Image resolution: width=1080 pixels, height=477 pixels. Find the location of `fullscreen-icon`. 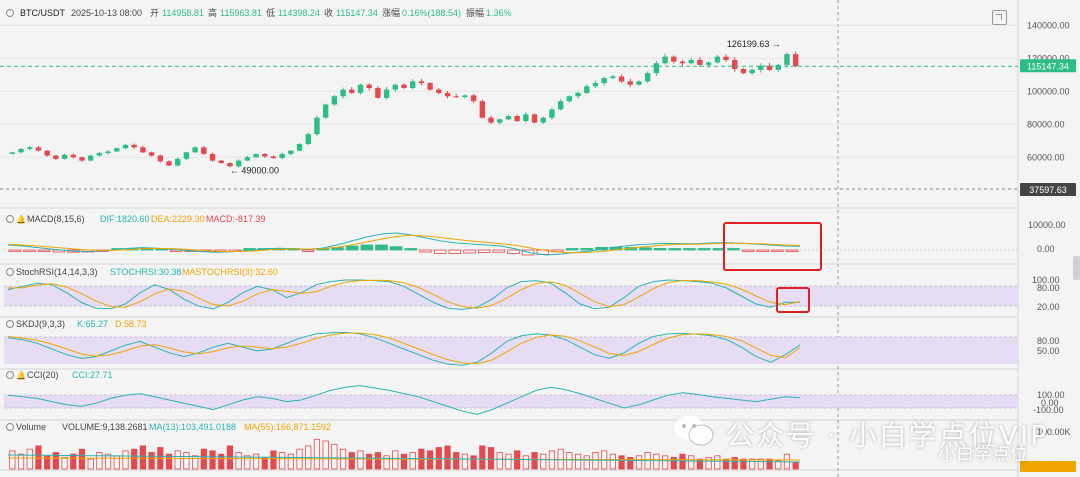

fullscreen-icon is located at coordinates (999, 17).